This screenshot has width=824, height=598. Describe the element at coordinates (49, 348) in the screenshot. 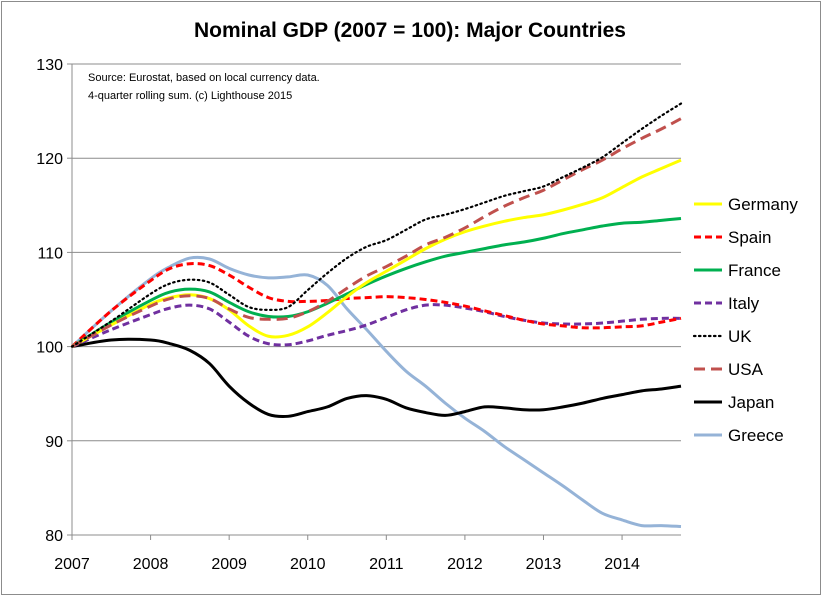

I see `y-tick-label-100: 100` at that location.